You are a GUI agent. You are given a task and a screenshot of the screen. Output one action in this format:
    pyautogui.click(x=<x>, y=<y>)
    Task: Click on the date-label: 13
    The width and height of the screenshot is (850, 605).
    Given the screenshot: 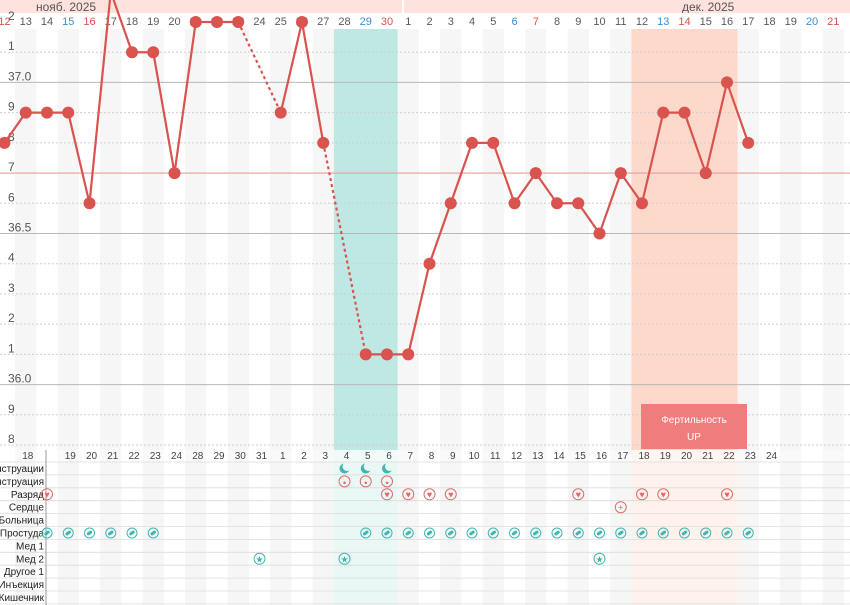 What is the action you would take?
    pyautogui.click(x=26, y=22)
    